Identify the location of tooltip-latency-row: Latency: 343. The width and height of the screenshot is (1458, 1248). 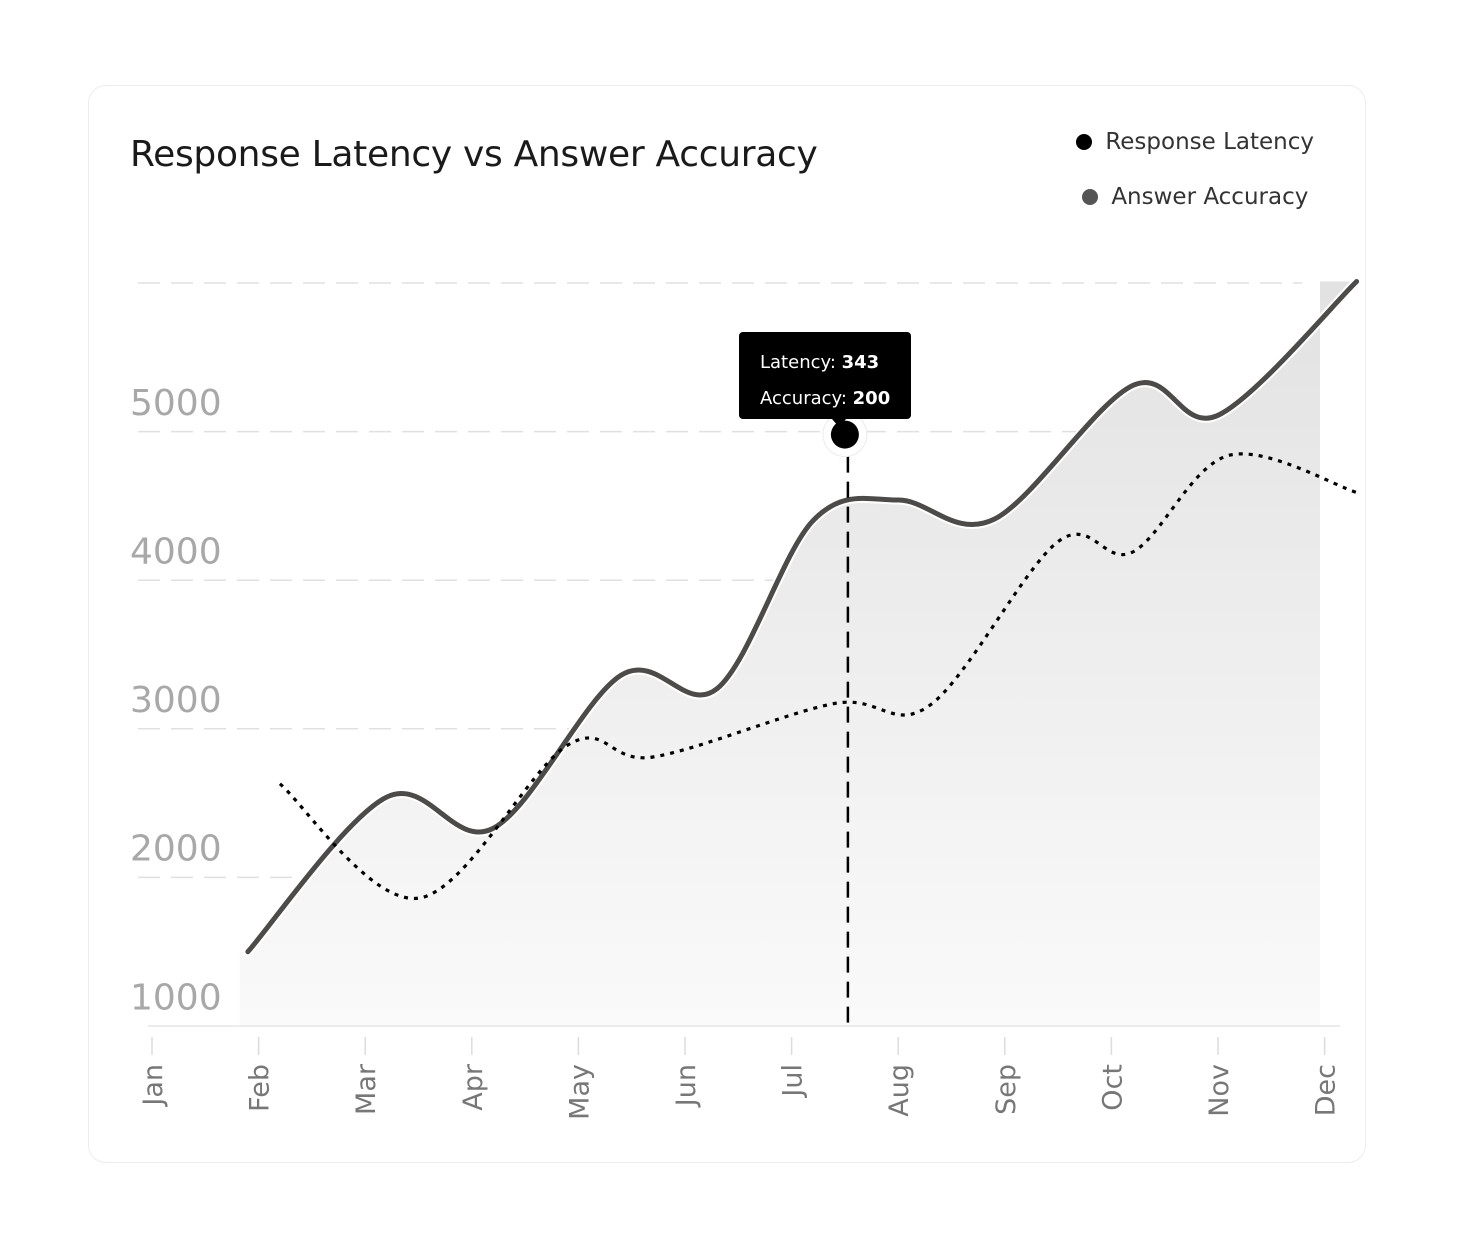
(835, 363).